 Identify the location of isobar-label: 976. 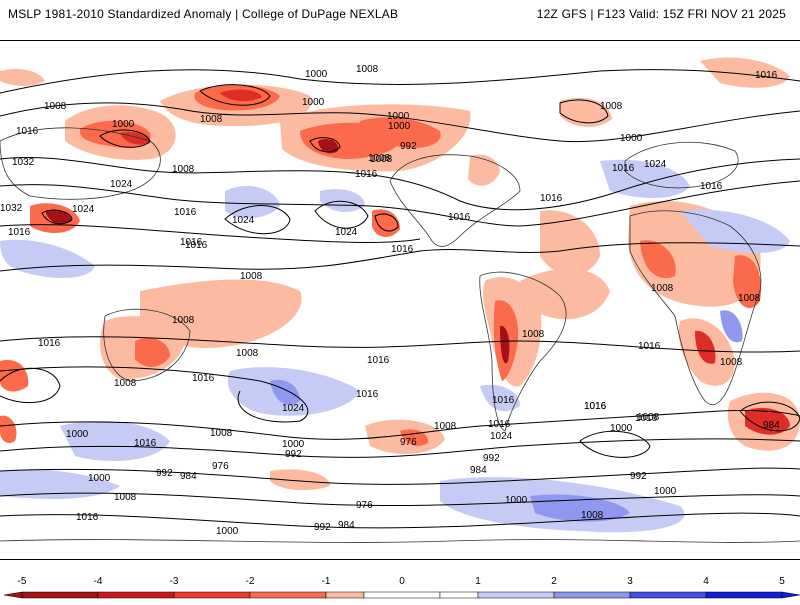
(408, 442).